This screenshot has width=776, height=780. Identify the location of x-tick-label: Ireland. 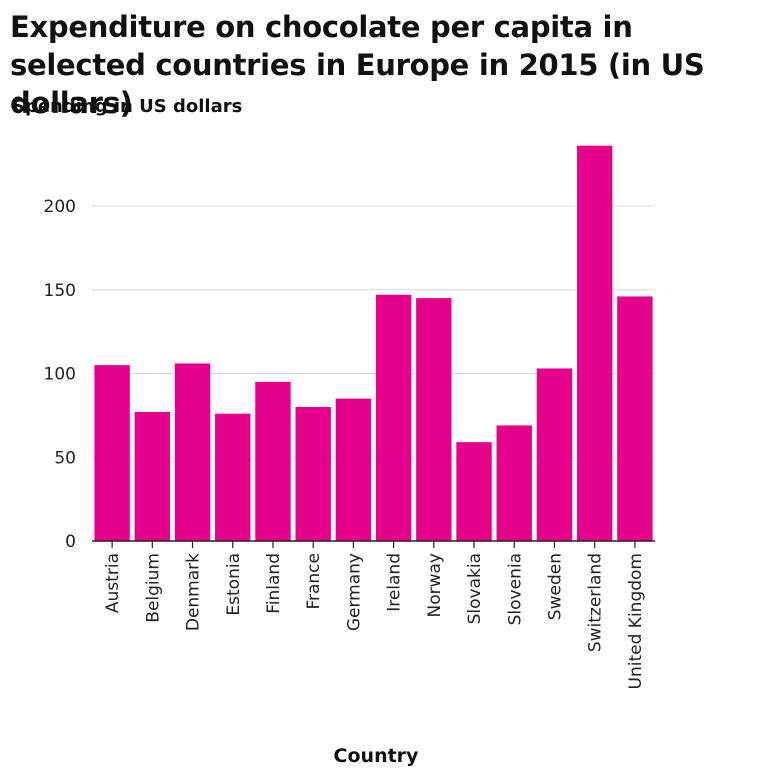
(395, 582).